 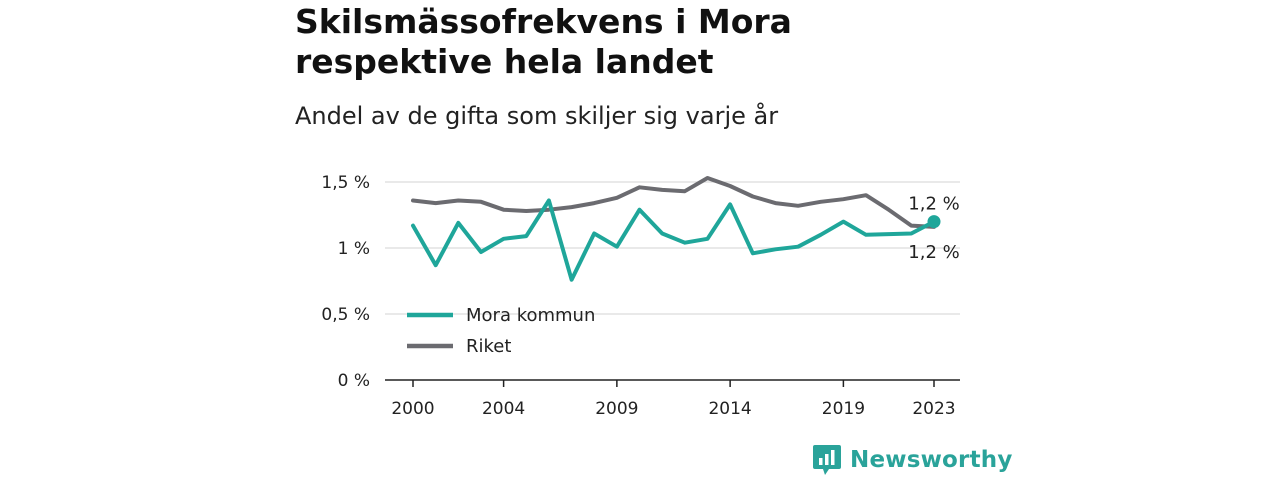 I want to click on series-lines, so click(x=676, y=229).